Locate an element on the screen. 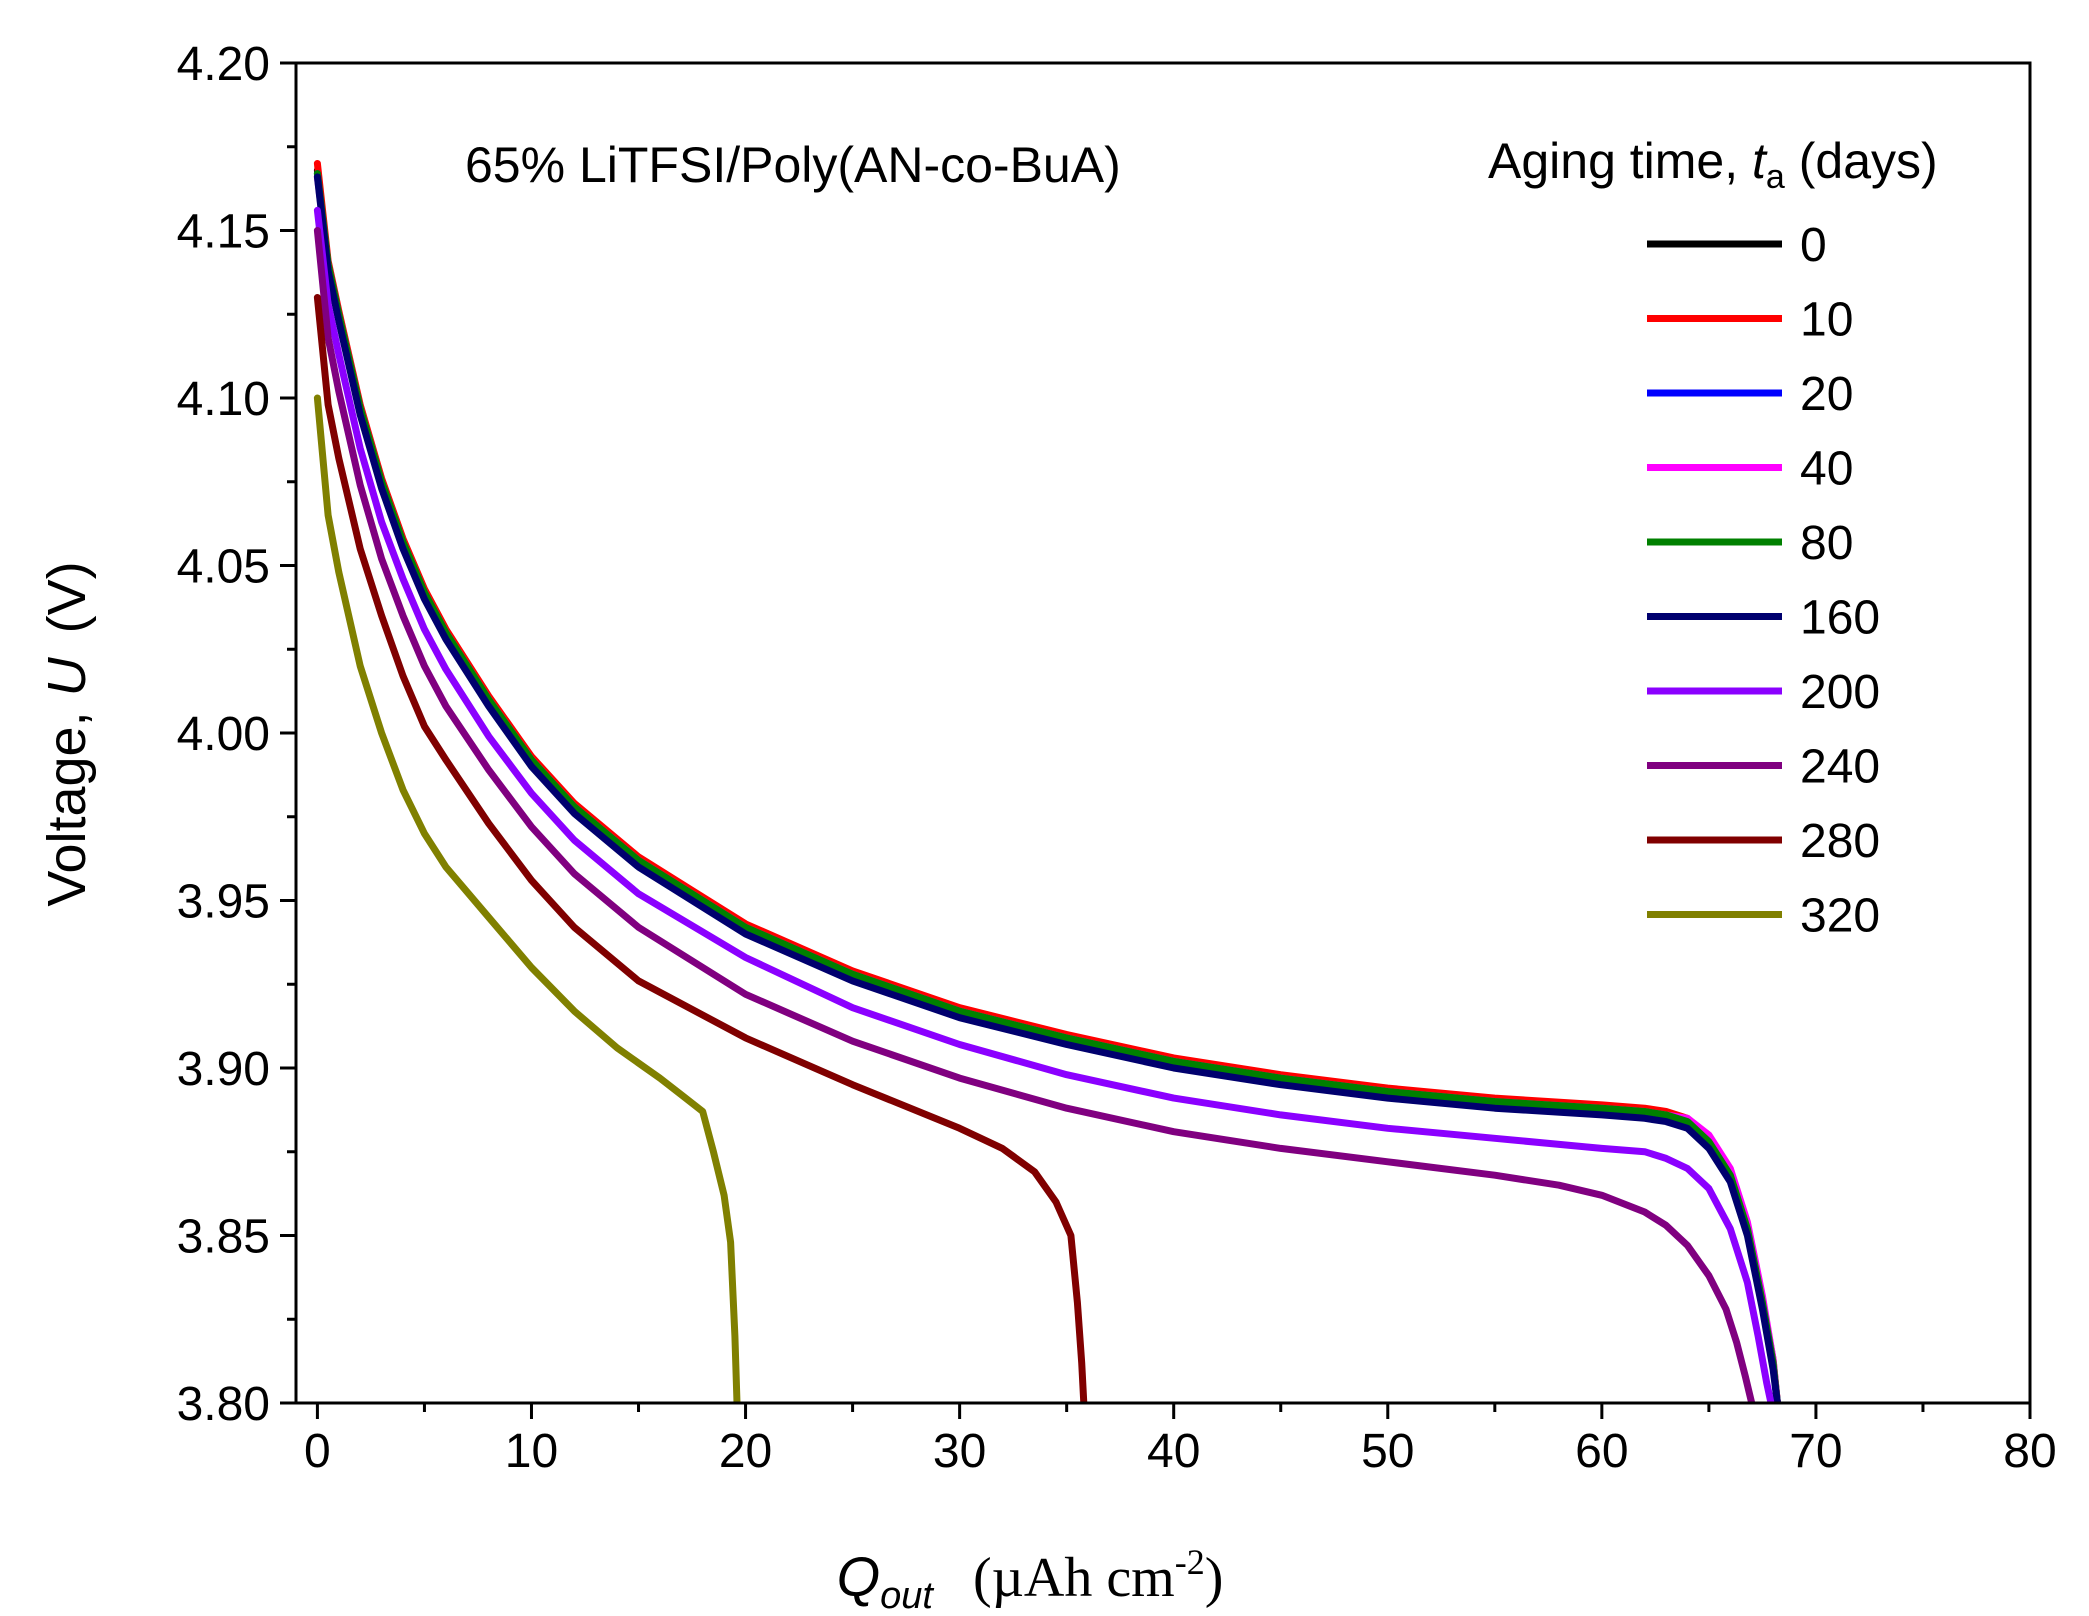 The height and width of the screenshot is (1616, 2089). legend-item-280: 280 is located at coordinates (1763, 841).